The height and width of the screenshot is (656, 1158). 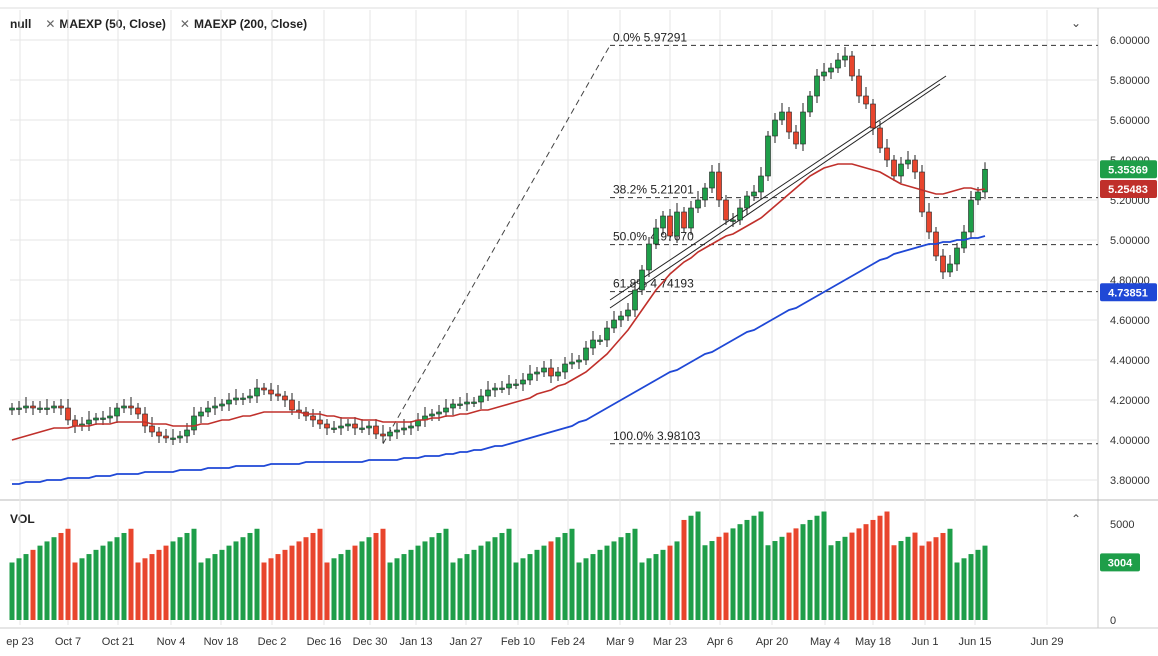 What do you see at coordinates (518, 642) in the screenshot?
I see `x-tick-label: Feb 10` at bounding box center [518, 642].